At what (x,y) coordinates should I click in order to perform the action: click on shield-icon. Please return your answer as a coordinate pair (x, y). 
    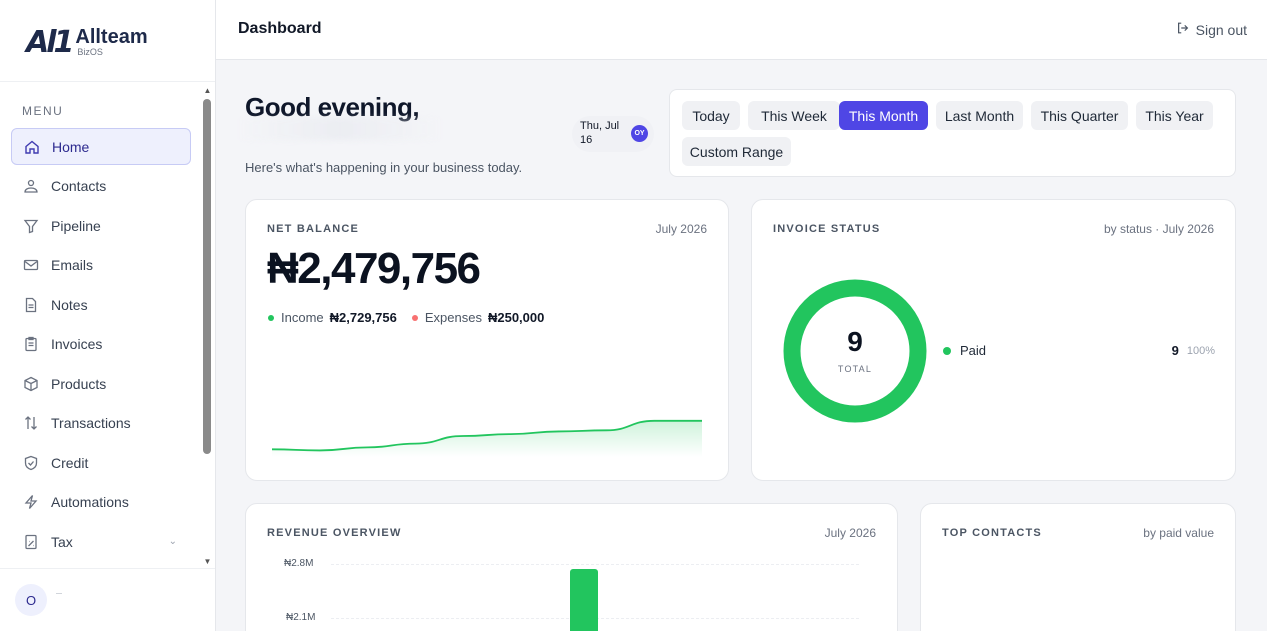
    Looking at the image, I should click on (31, 463).